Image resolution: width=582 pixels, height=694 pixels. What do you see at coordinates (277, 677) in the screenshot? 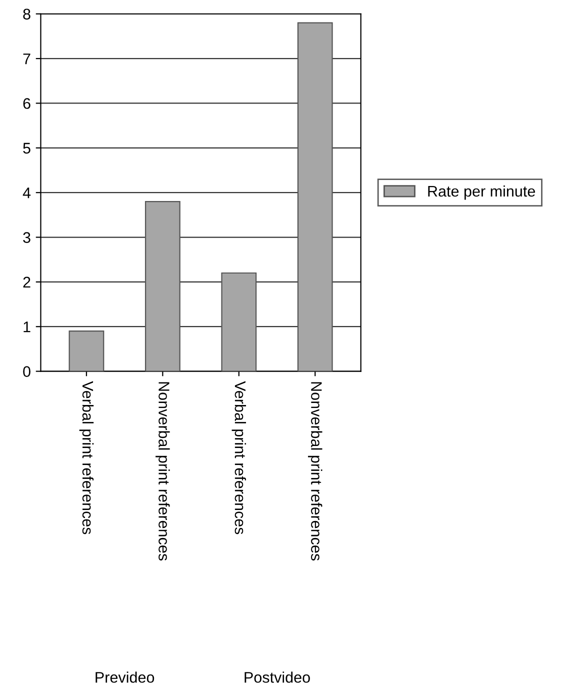
I see `text: Postvideo` at bounding box center [277, 677].